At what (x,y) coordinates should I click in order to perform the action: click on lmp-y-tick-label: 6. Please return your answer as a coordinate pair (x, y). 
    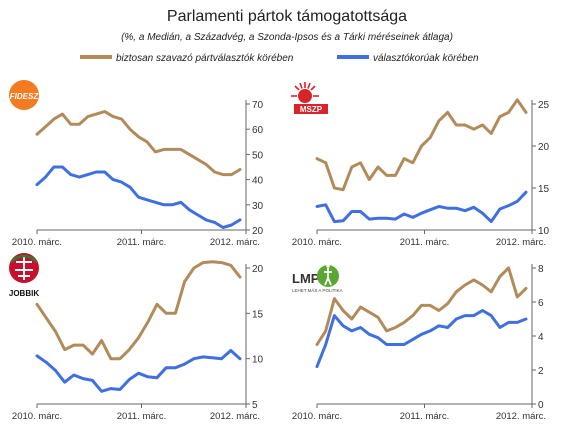
    Looking at the image, I should click on (541, 303).